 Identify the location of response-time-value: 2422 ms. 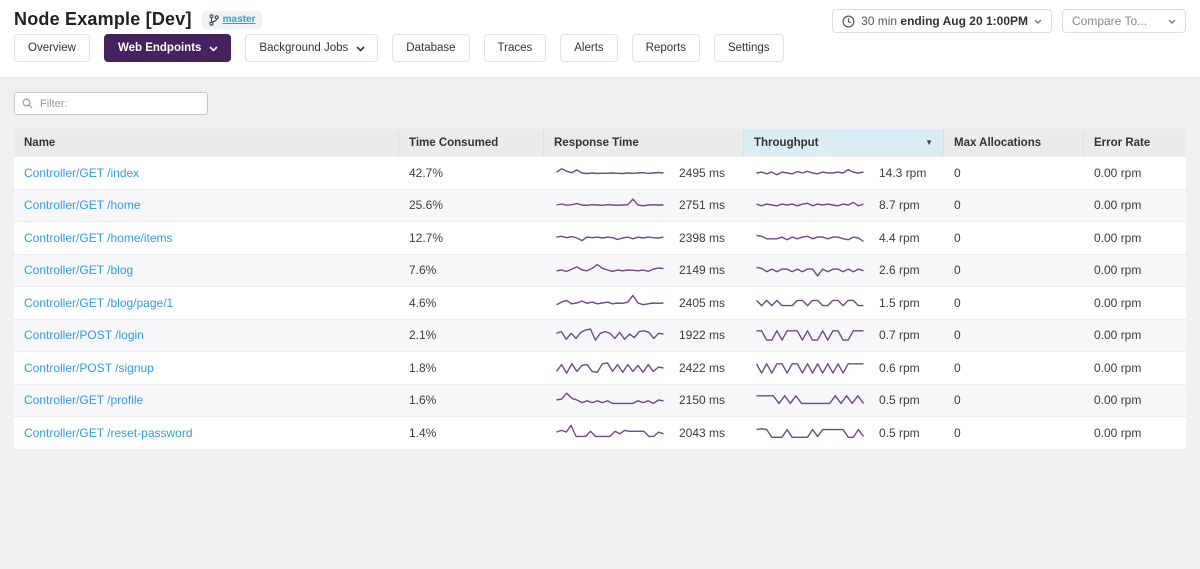
(702, 367).